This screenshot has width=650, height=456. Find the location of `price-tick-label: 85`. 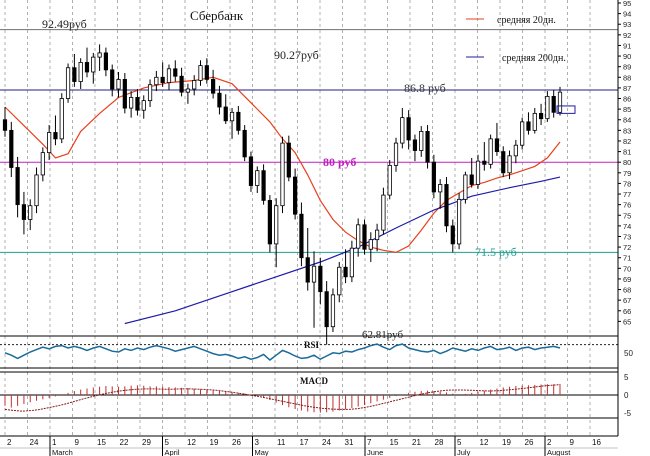

price-tick-label: 85 is located at coordinates (627, 109).